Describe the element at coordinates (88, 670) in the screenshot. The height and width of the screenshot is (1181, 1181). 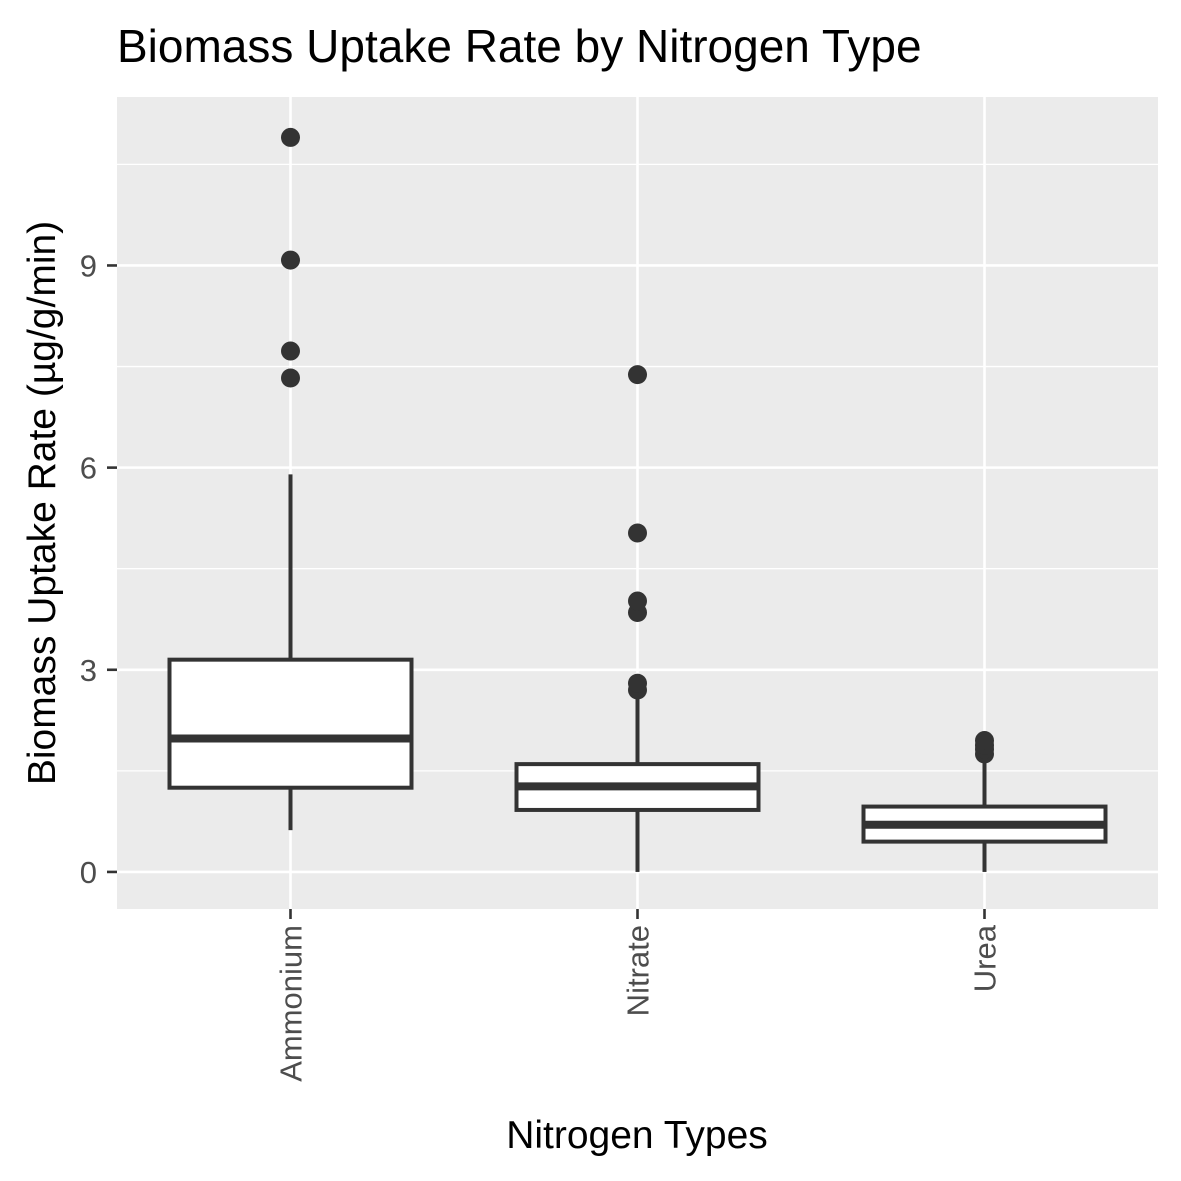
I see `y-tick-label: 3` at that location.